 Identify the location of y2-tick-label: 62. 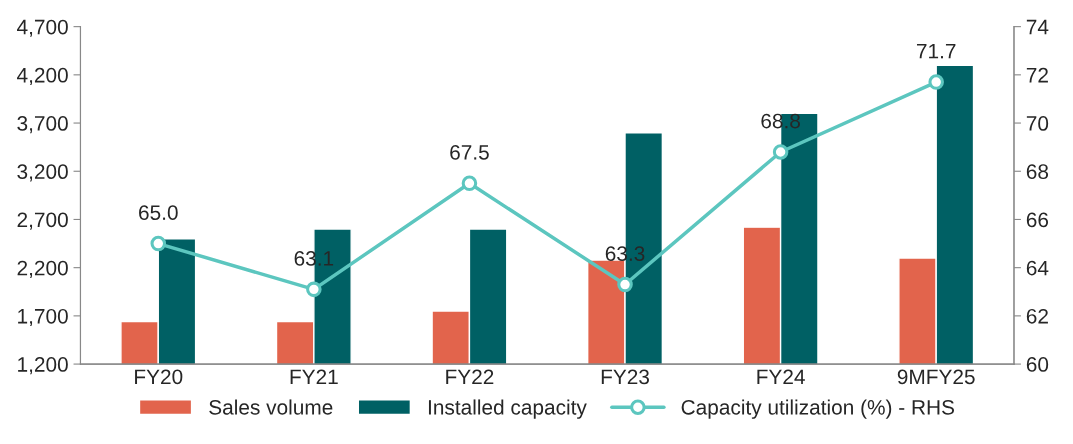
(1037, 316).